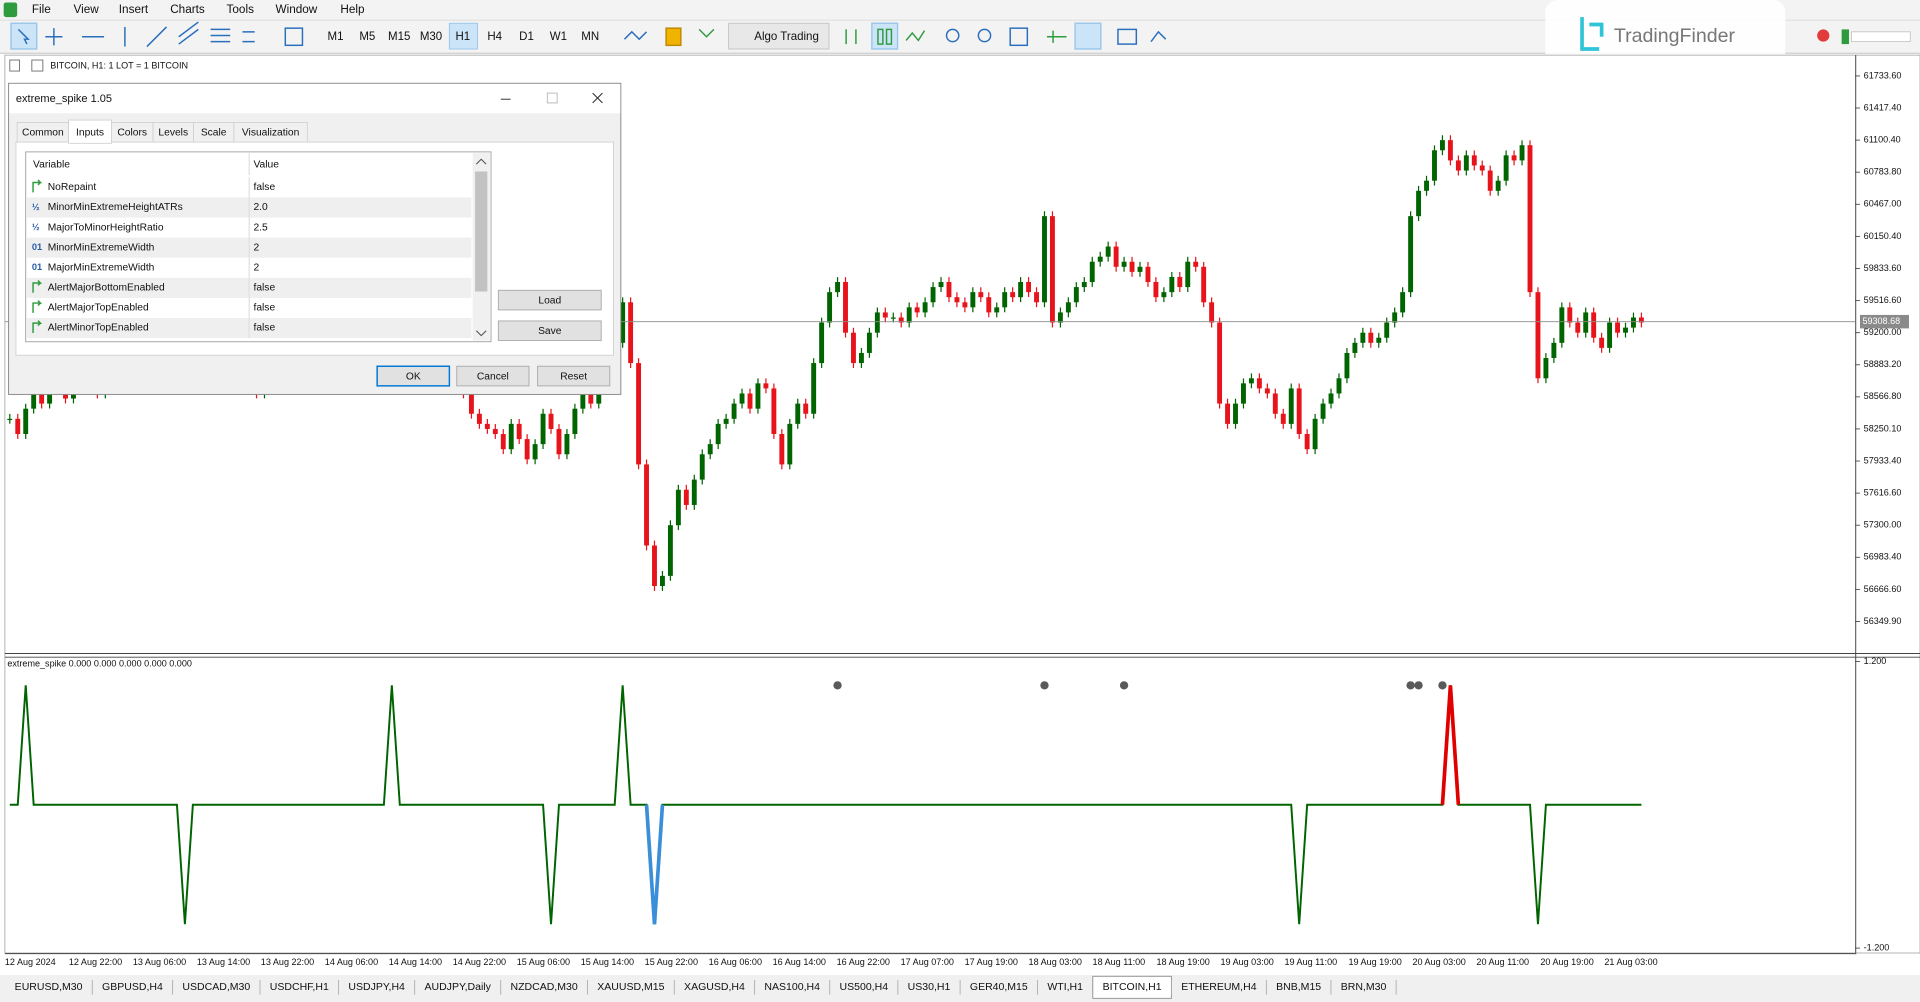  Describe the element at coordinates (431, 37) in the screenshot. I see `timeframe-button: M30` at that location.